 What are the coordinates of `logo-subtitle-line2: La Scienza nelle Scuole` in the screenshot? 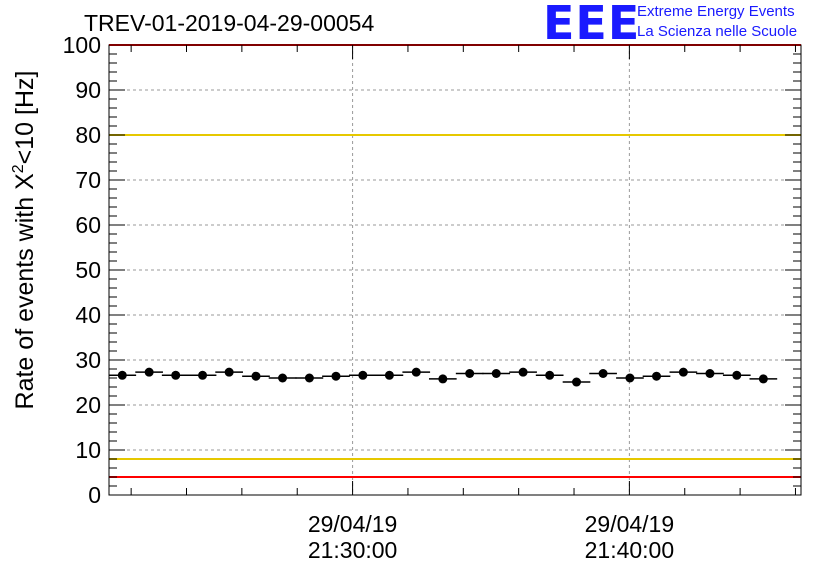 It's located at (717, 31).